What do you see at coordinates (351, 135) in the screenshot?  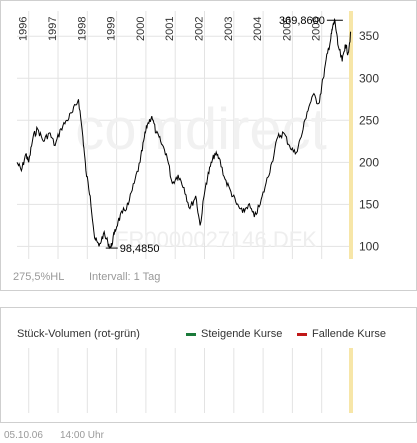 I see `current-period-highlight` at bounding box center [351, 135].